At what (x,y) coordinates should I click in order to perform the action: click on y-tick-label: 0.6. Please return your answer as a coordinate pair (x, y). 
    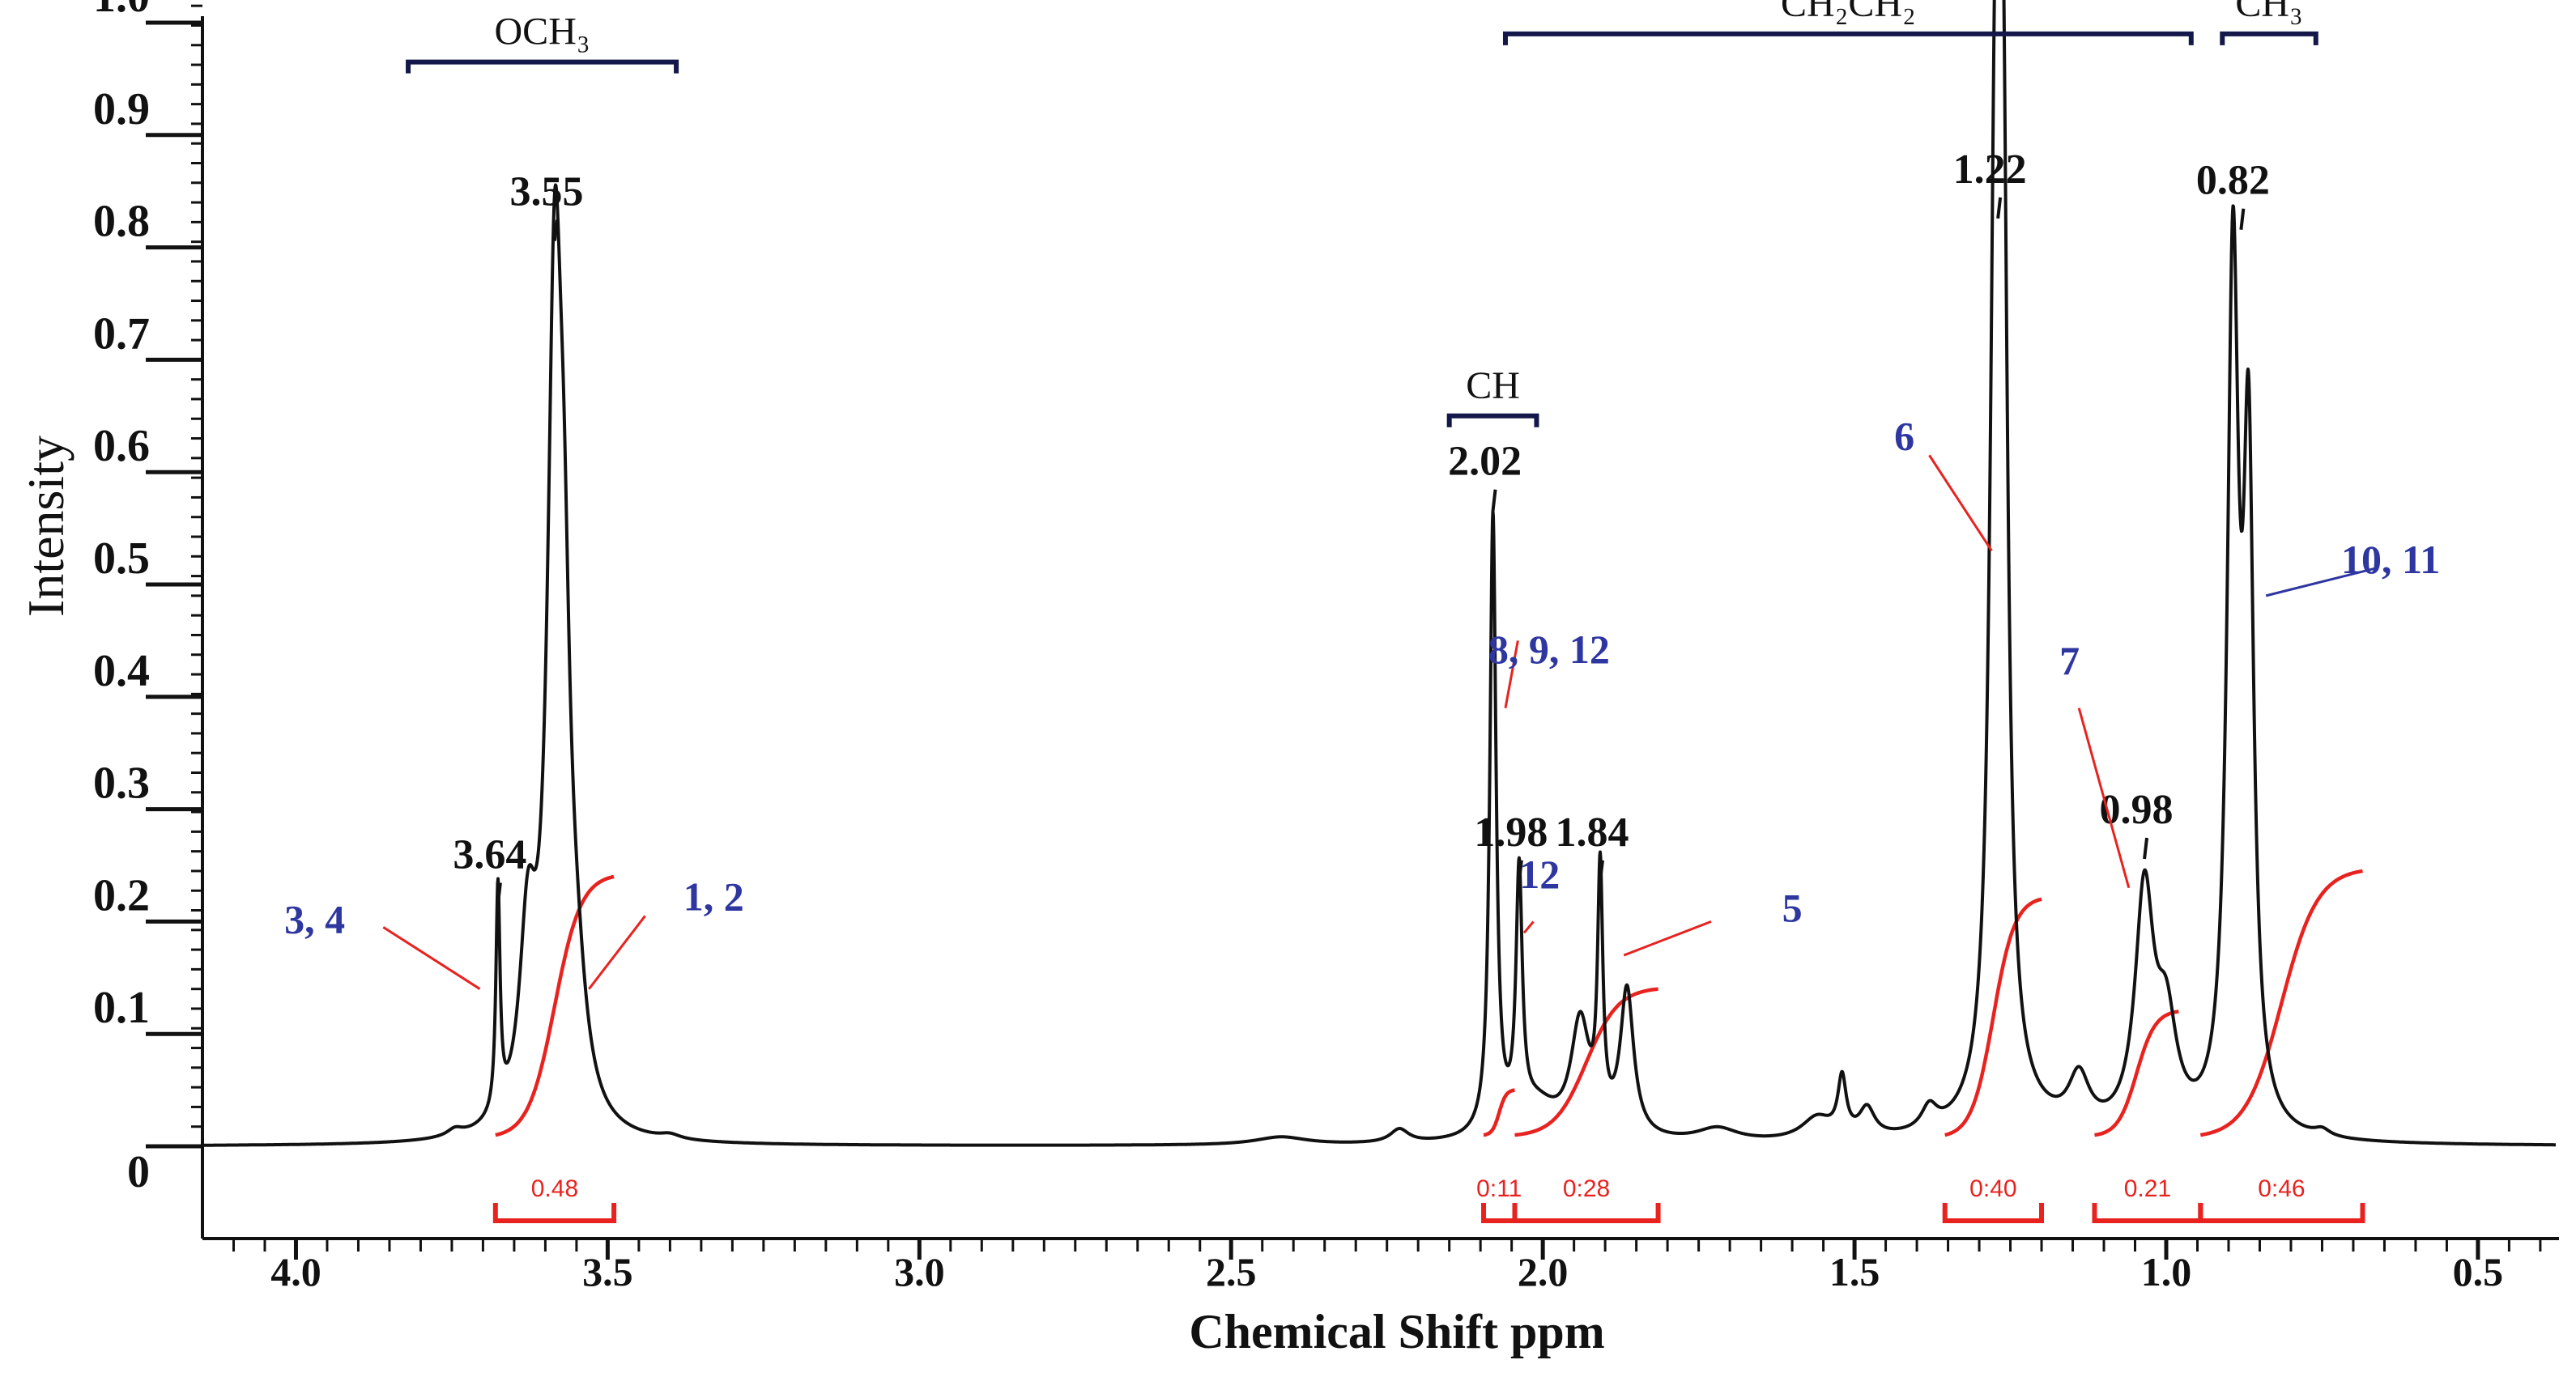
    Looking at the image, I should click on (121, 446).